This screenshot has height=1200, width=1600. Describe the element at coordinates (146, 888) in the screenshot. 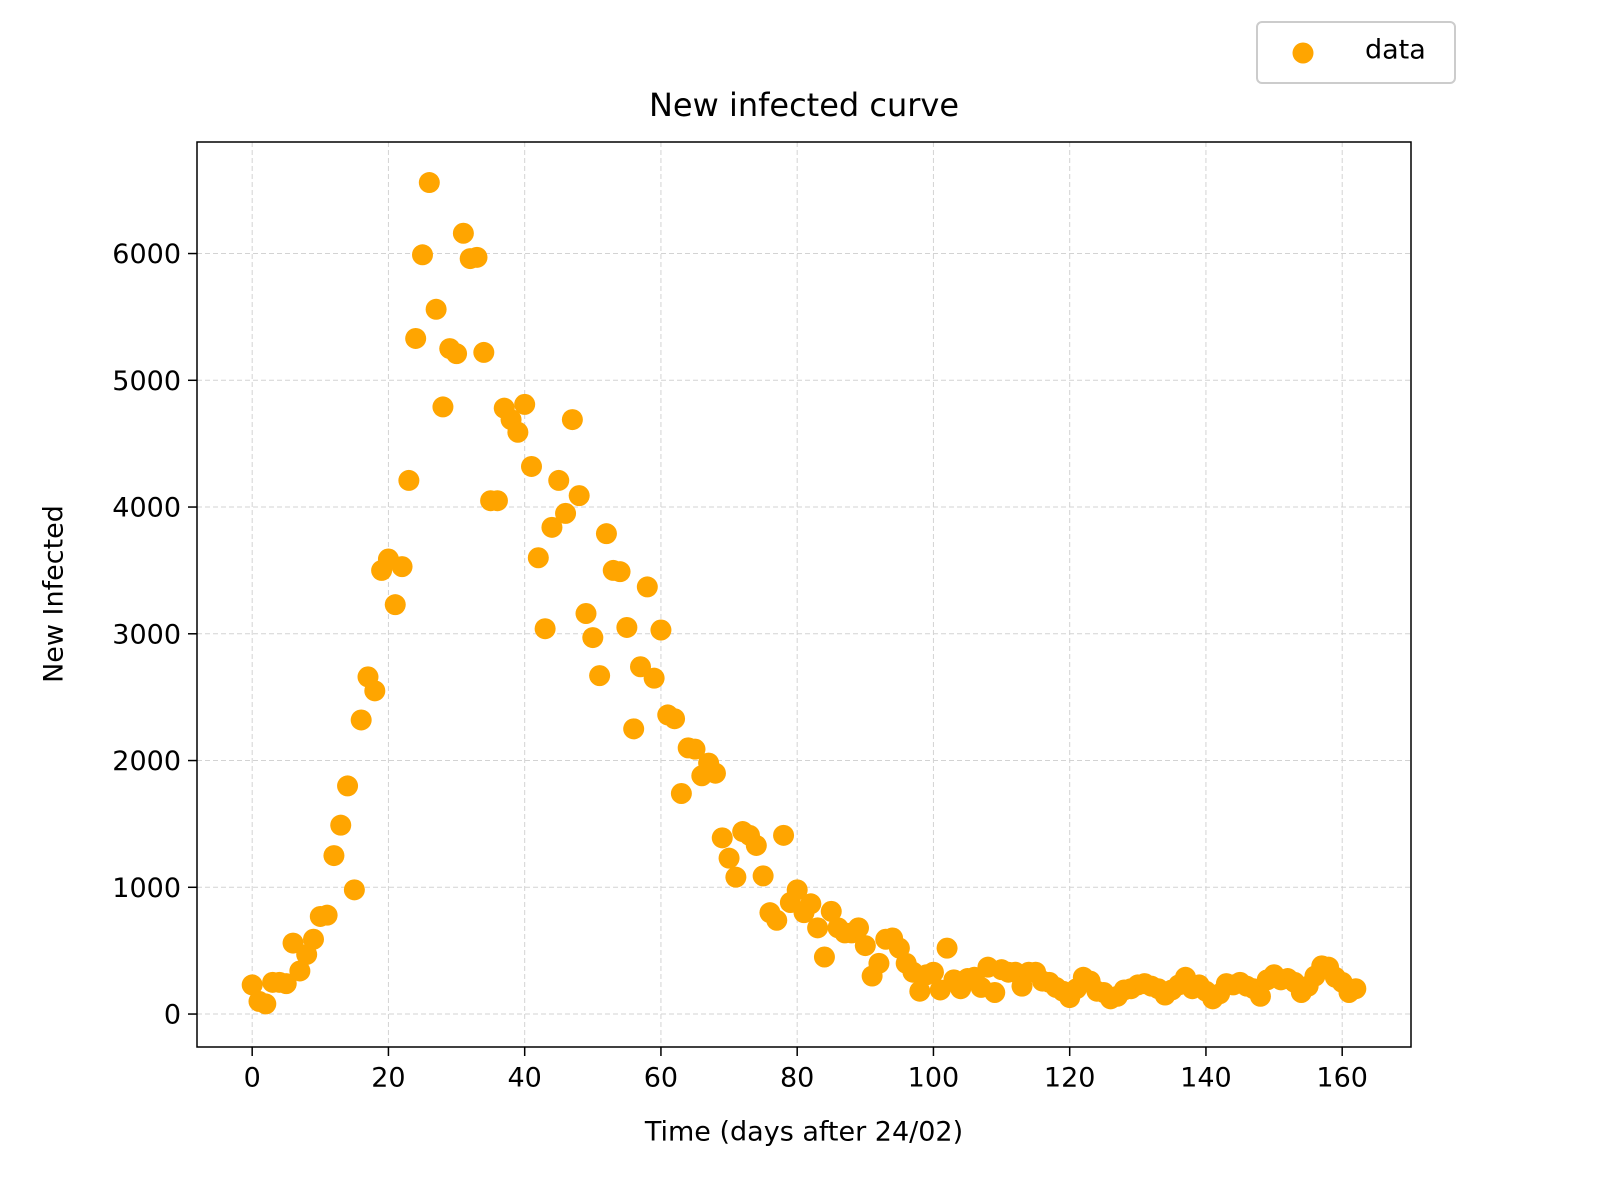

I see `y-tick-label: 1000` at that location.